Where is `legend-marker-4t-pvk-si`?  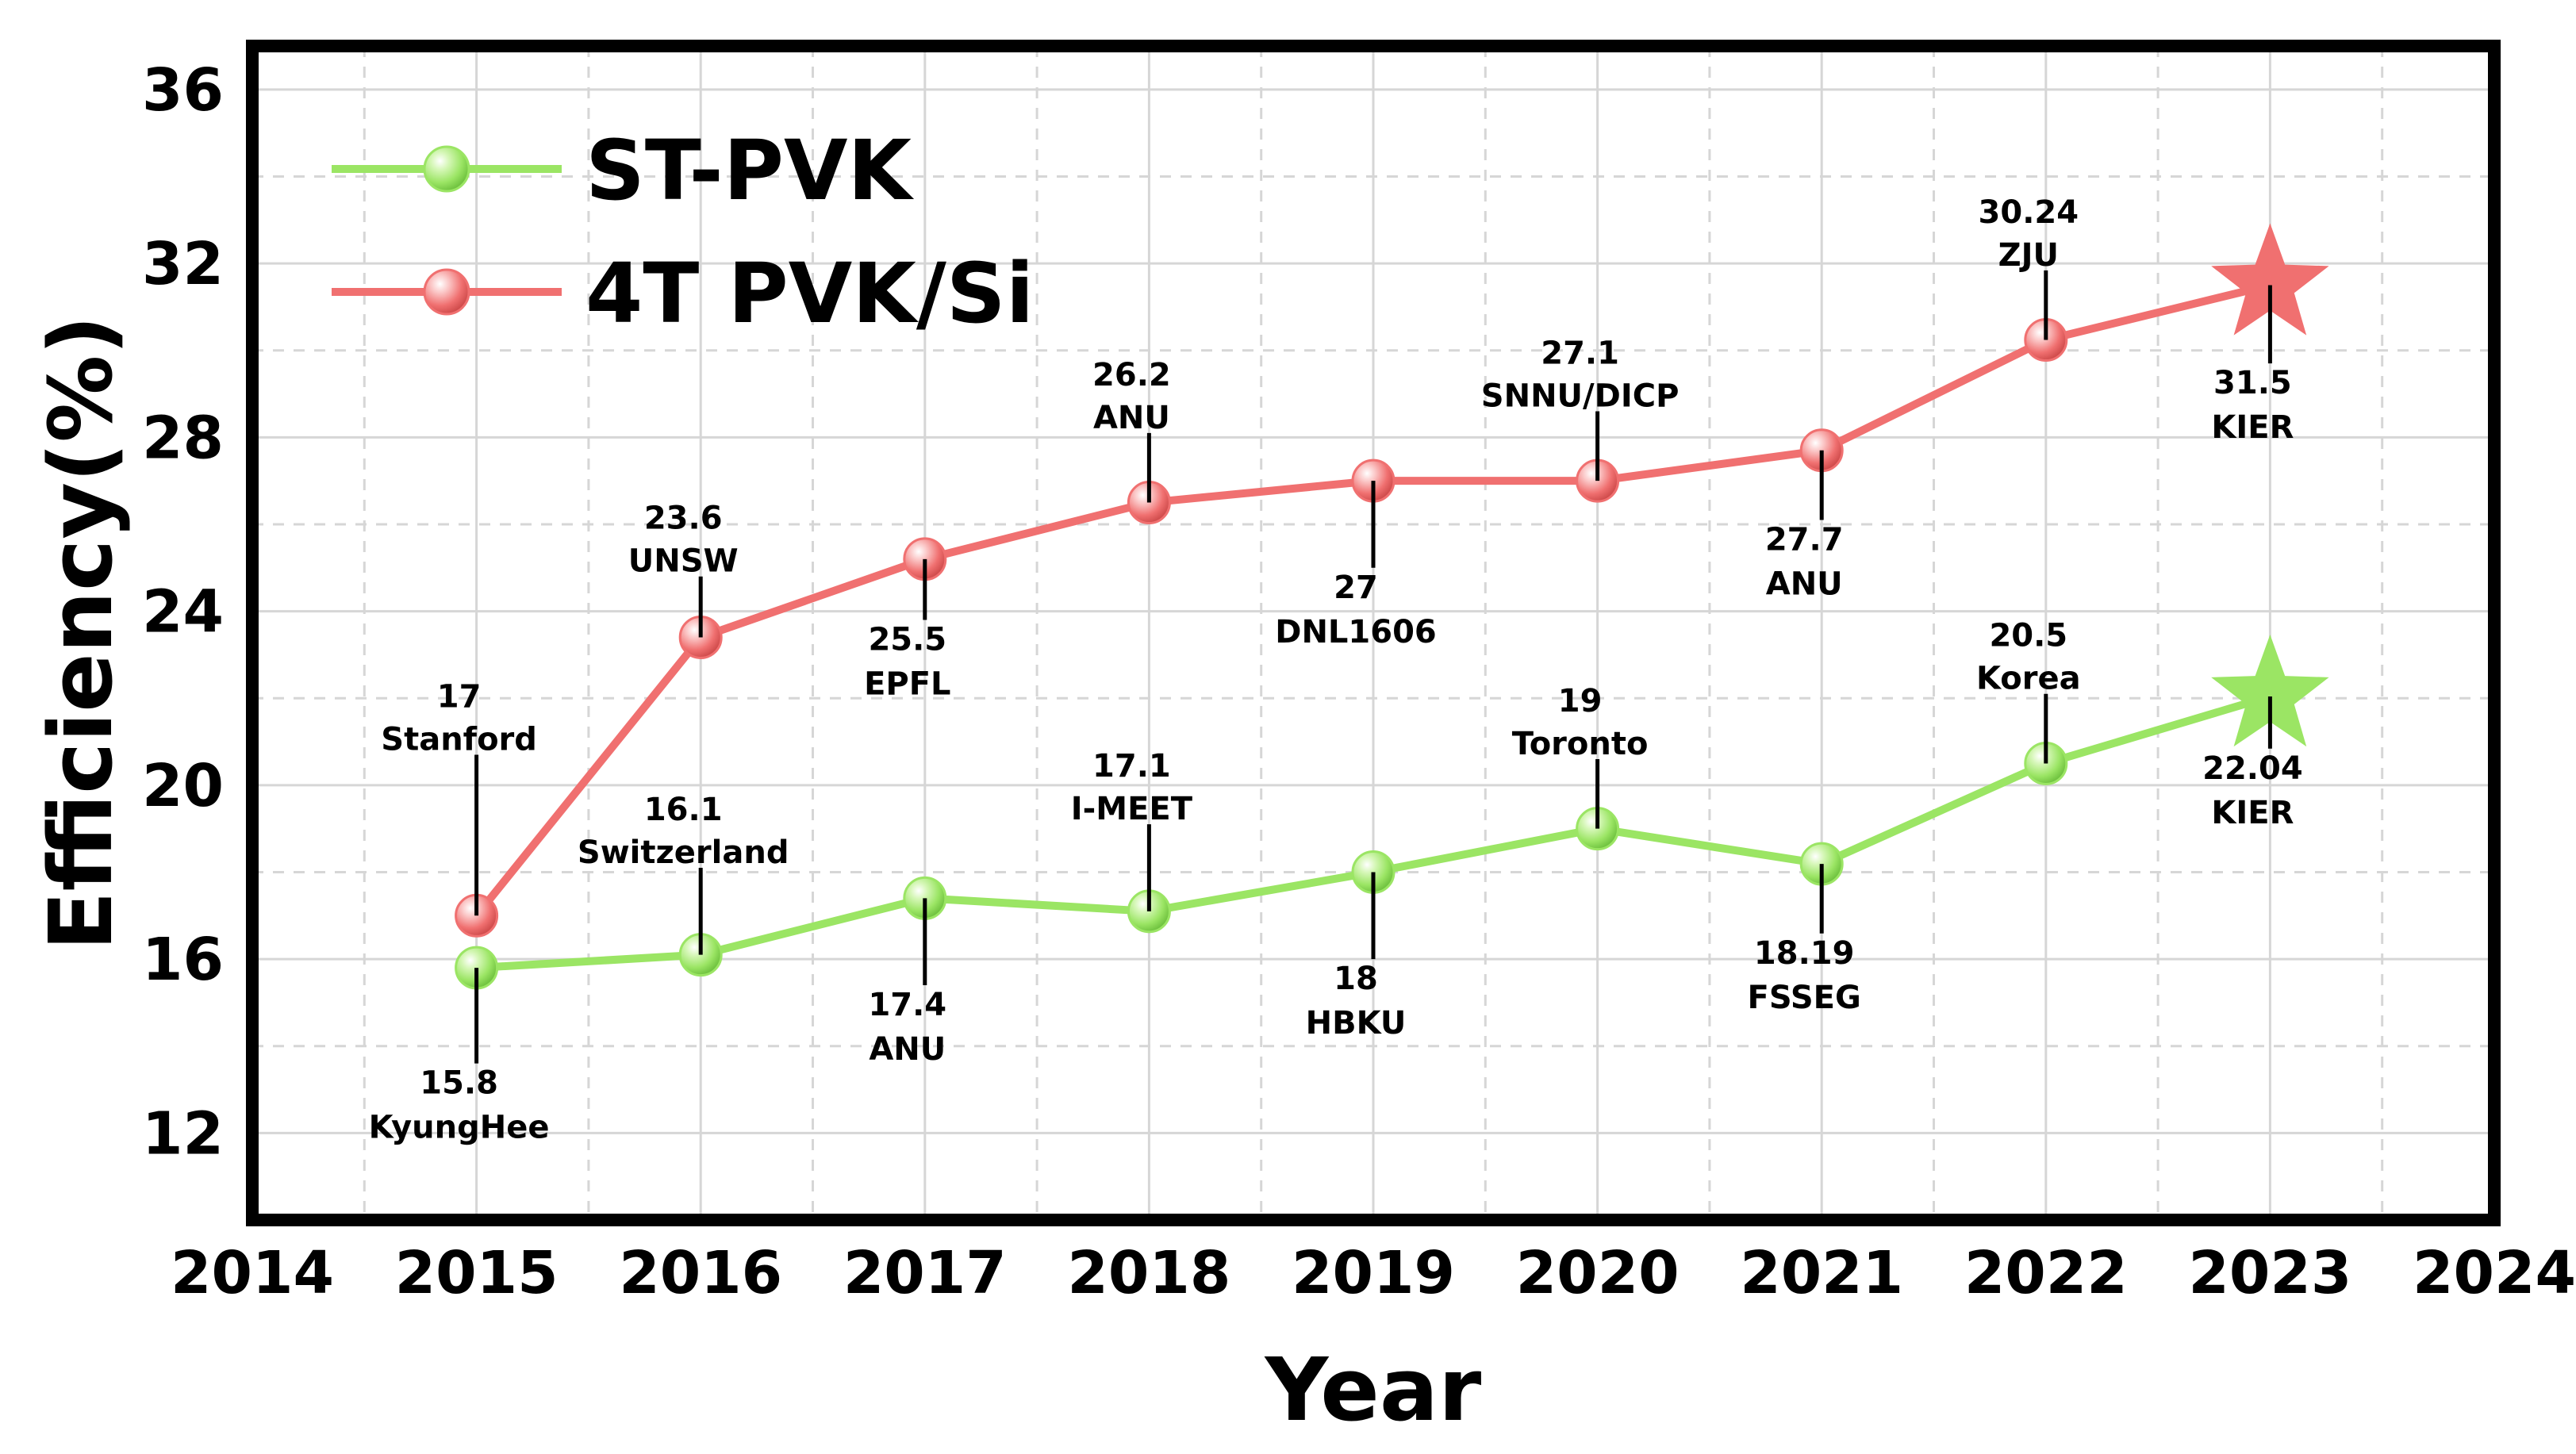
legend-marker-4t-pvk-si is located at coordinates (446, 292).